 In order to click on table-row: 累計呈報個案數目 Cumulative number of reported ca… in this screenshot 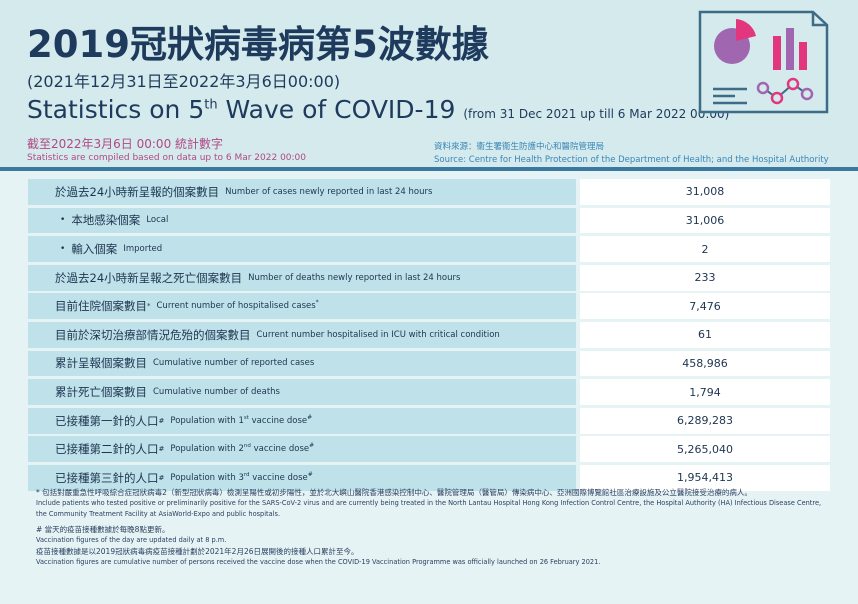, I will do `click(429, 363)`.